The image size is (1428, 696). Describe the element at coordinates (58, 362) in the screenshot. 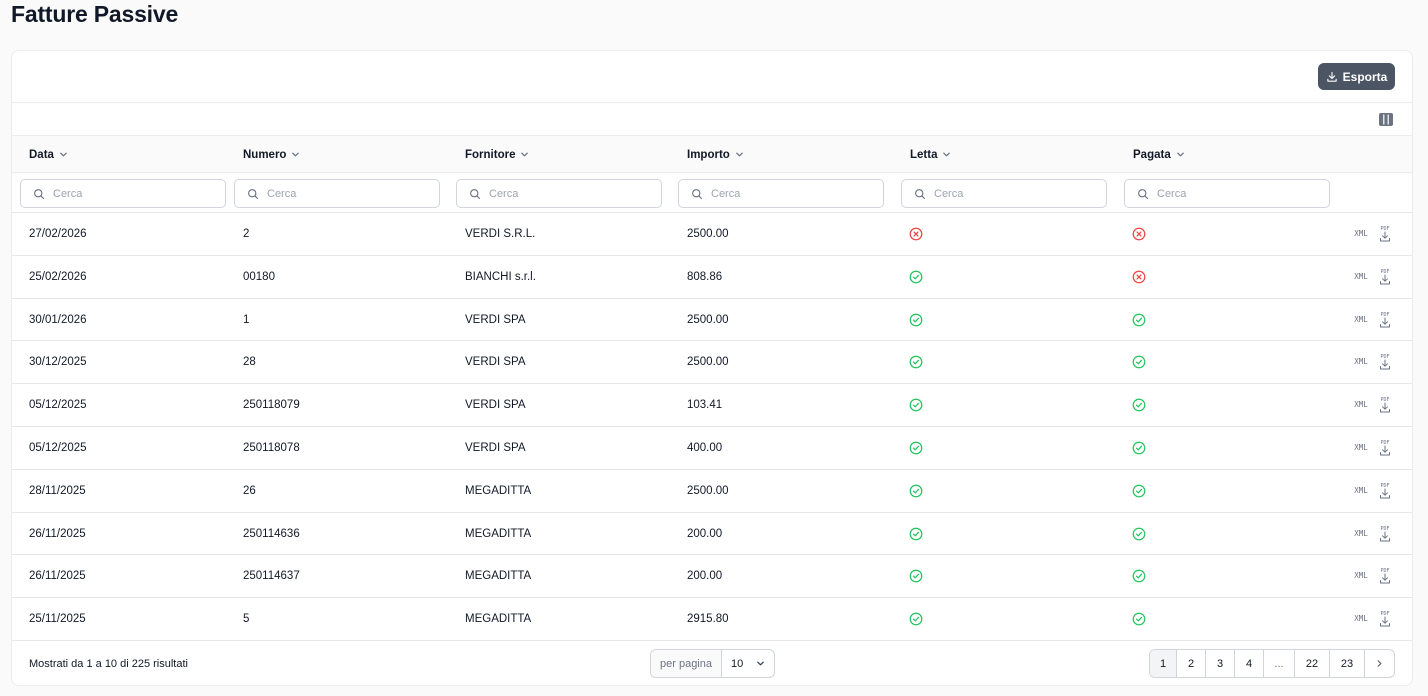

I see `cell-data: 30/12/2025` at that location.